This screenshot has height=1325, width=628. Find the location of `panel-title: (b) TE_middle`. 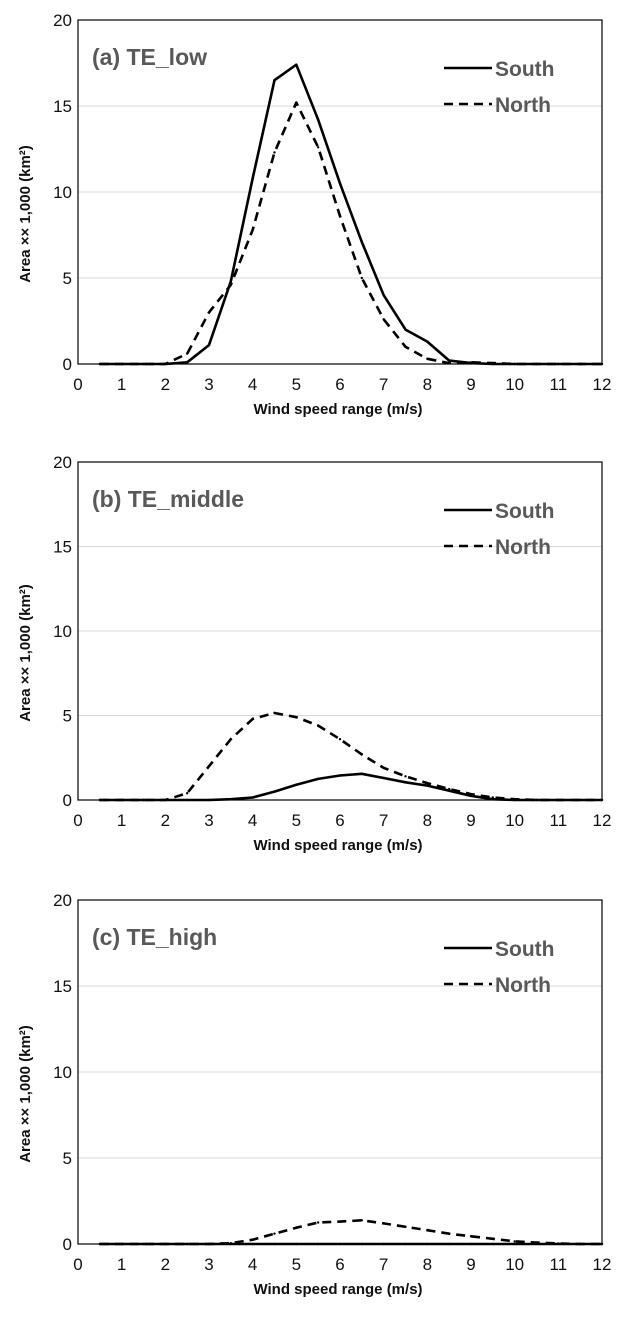

panel-title: (b) TE_middle is located at coordinates (168, 499).